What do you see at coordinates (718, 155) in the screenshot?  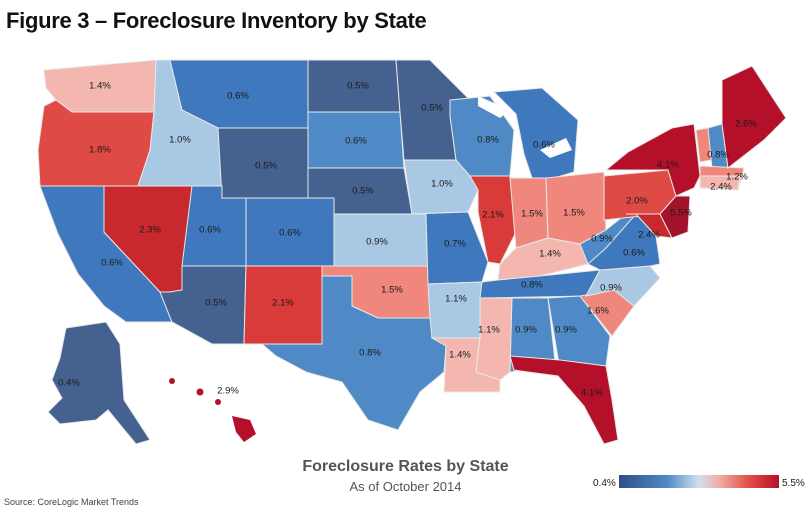 I see `label-vt: 0.8%` at bounding box center [718, 155].